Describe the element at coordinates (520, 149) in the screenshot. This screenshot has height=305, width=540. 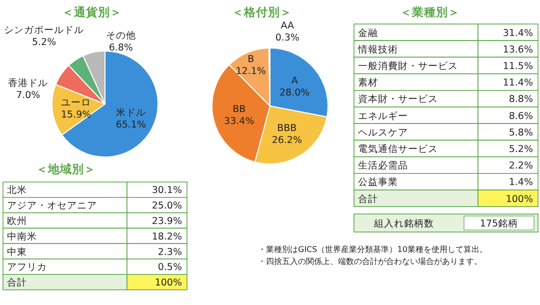
I see `data-label: 5.2%` at that location.